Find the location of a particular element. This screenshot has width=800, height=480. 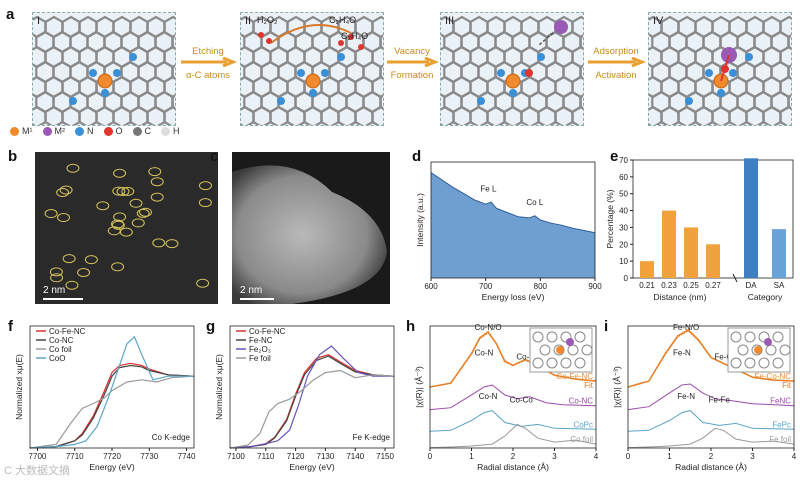

atom-legend: M¹ M² N O C H is located at coordinates (95, 131).